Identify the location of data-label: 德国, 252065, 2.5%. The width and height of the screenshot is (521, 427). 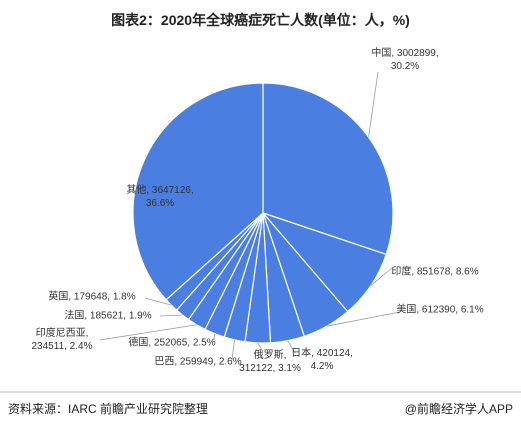
(172, 343).